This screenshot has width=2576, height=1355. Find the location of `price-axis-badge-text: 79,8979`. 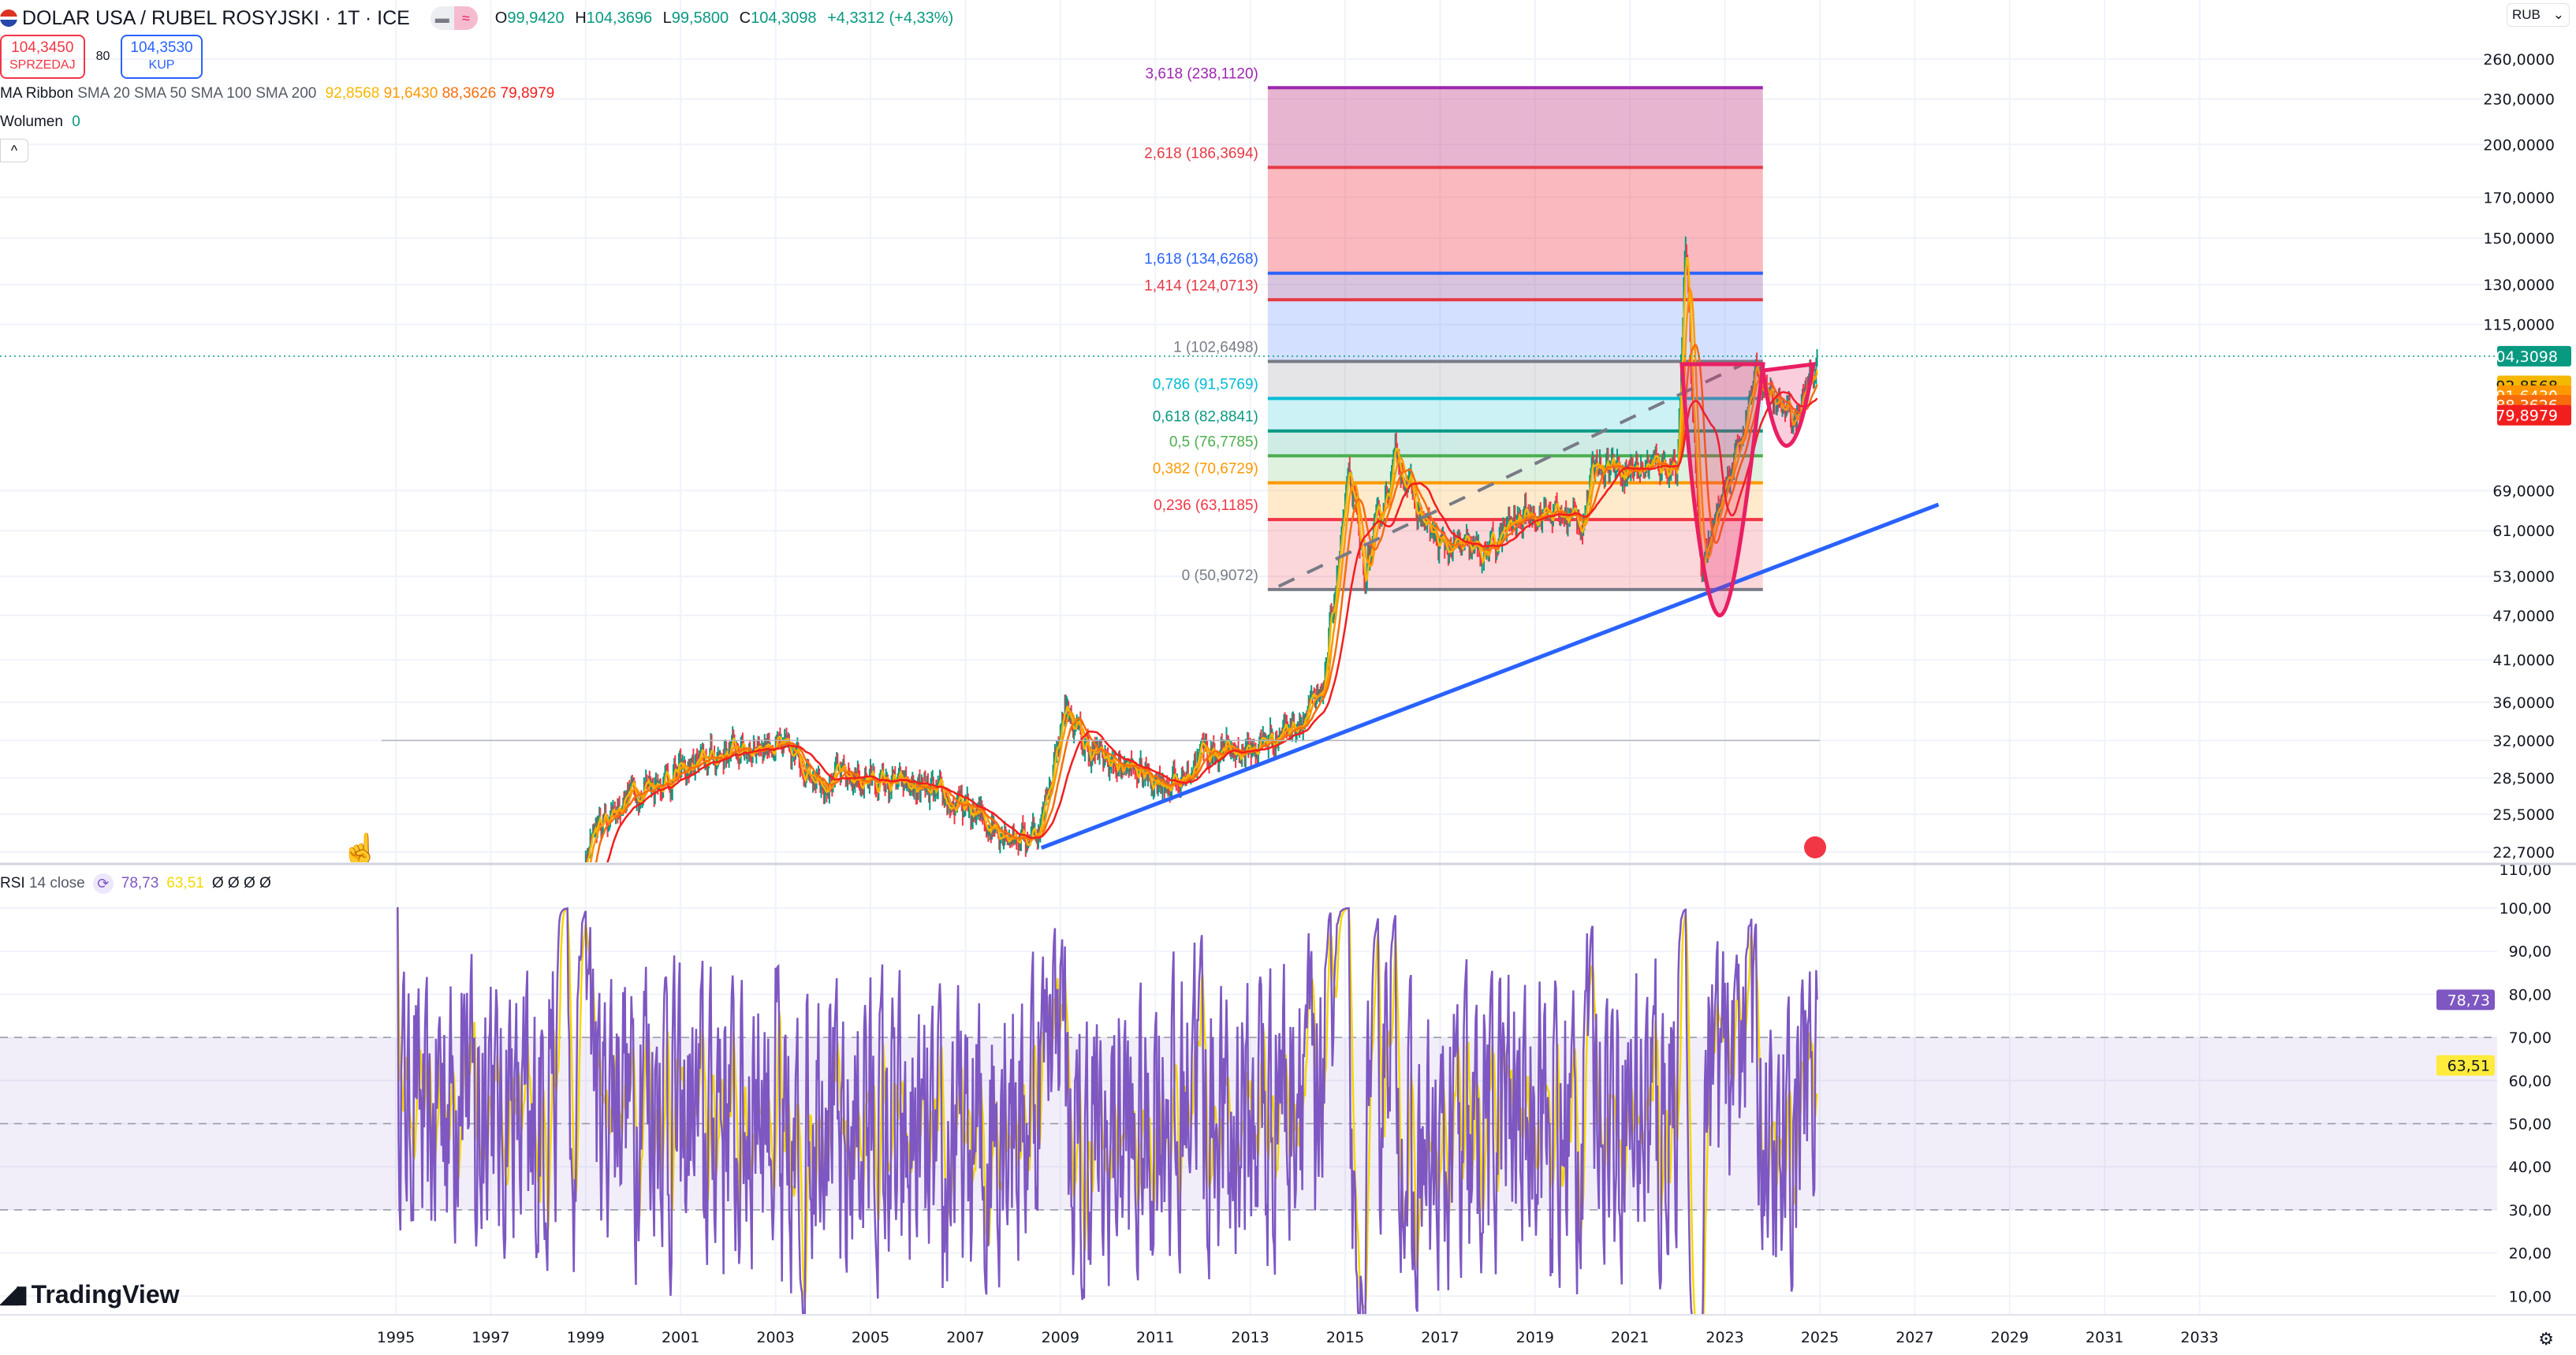

price-axis-badge-text: 79,8979 is located at coordinates (2527, 416).